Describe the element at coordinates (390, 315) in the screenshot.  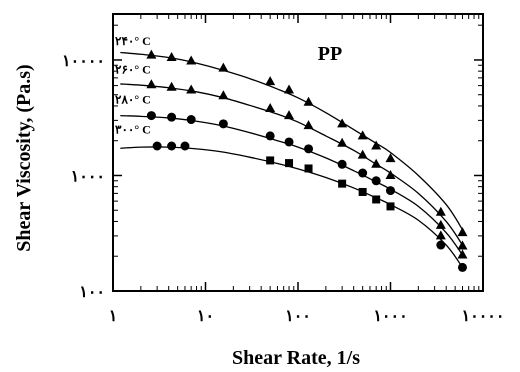
I see `x-tick-label: ۱۰۰۰` at that location.